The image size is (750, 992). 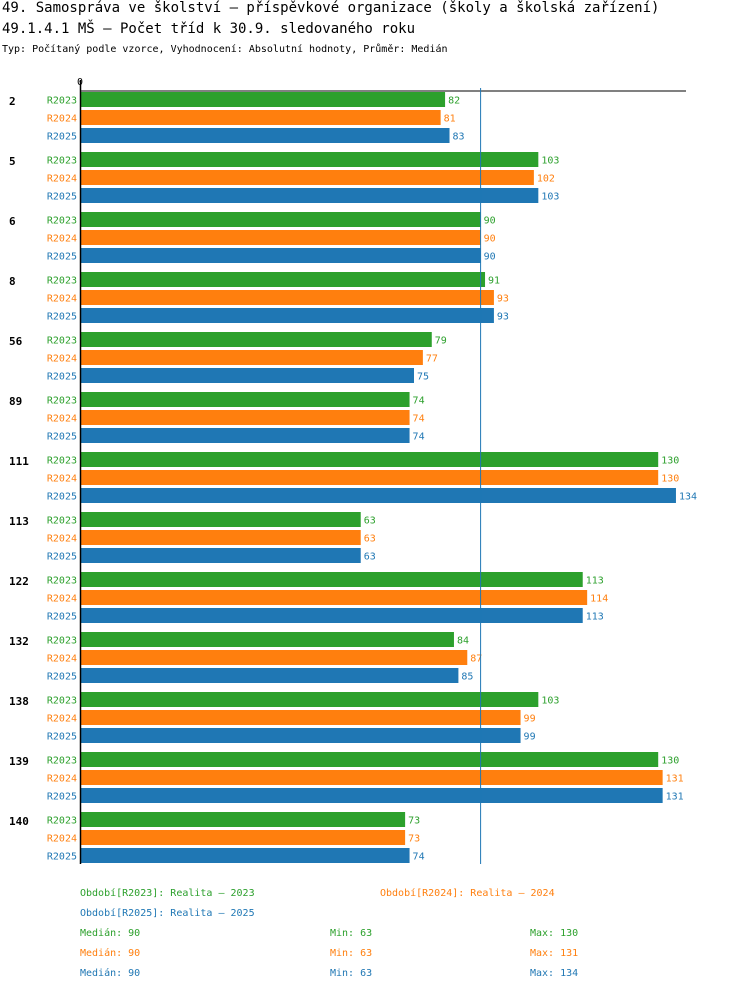 What do you see at coordinates (12, 281) in the screenshot?
I see `category-label: 8` at bounding box center [12, 281].